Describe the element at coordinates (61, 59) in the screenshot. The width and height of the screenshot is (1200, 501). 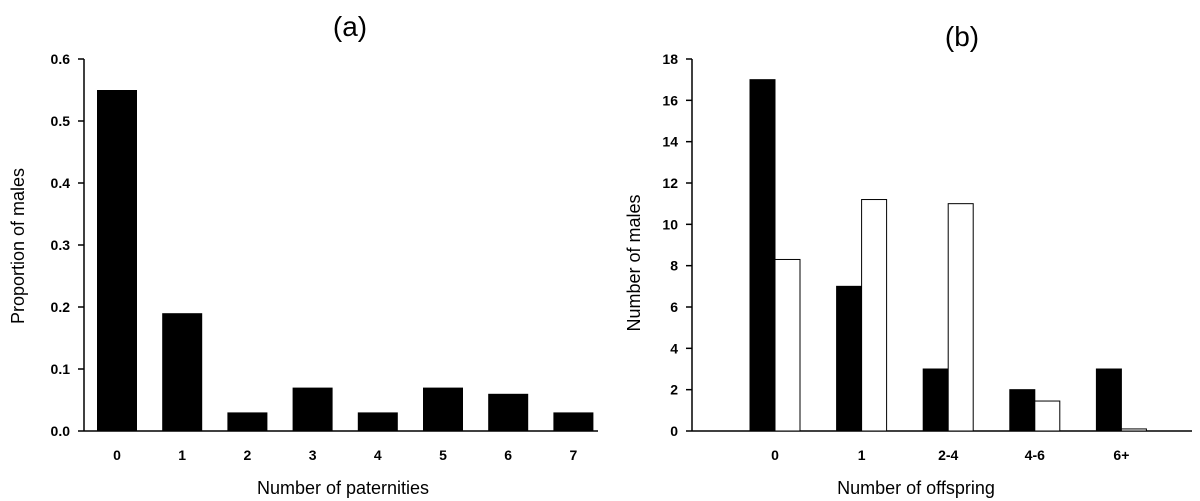
I see `panel-a-y-tick-label: 0.6` at that location.